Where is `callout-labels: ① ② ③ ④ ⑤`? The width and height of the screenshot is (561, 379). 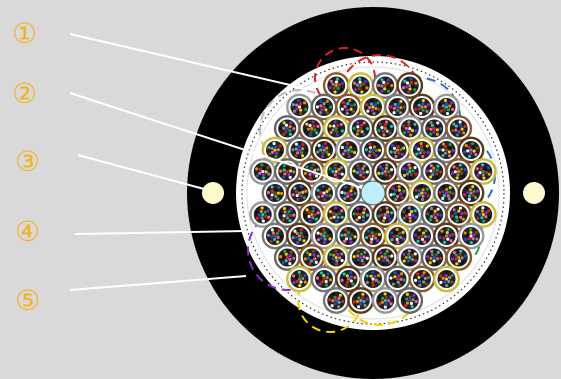
callout-labels: ① ② ③ ④ ⑤ is located at coordinates (26, 167).